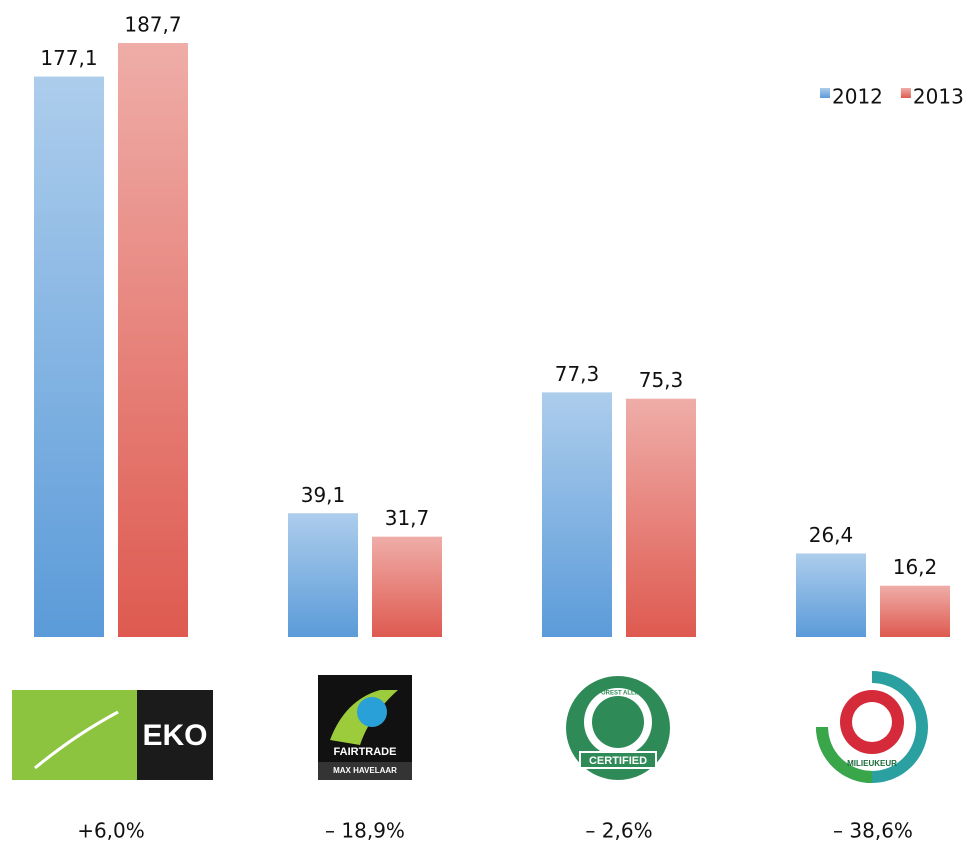 This screenshot has width=973, height=845. What do you see at coordinates (872, 763) in the screenshot?
I see `logo-text: MILIEUKEUR` at bounding box center [872, 763].